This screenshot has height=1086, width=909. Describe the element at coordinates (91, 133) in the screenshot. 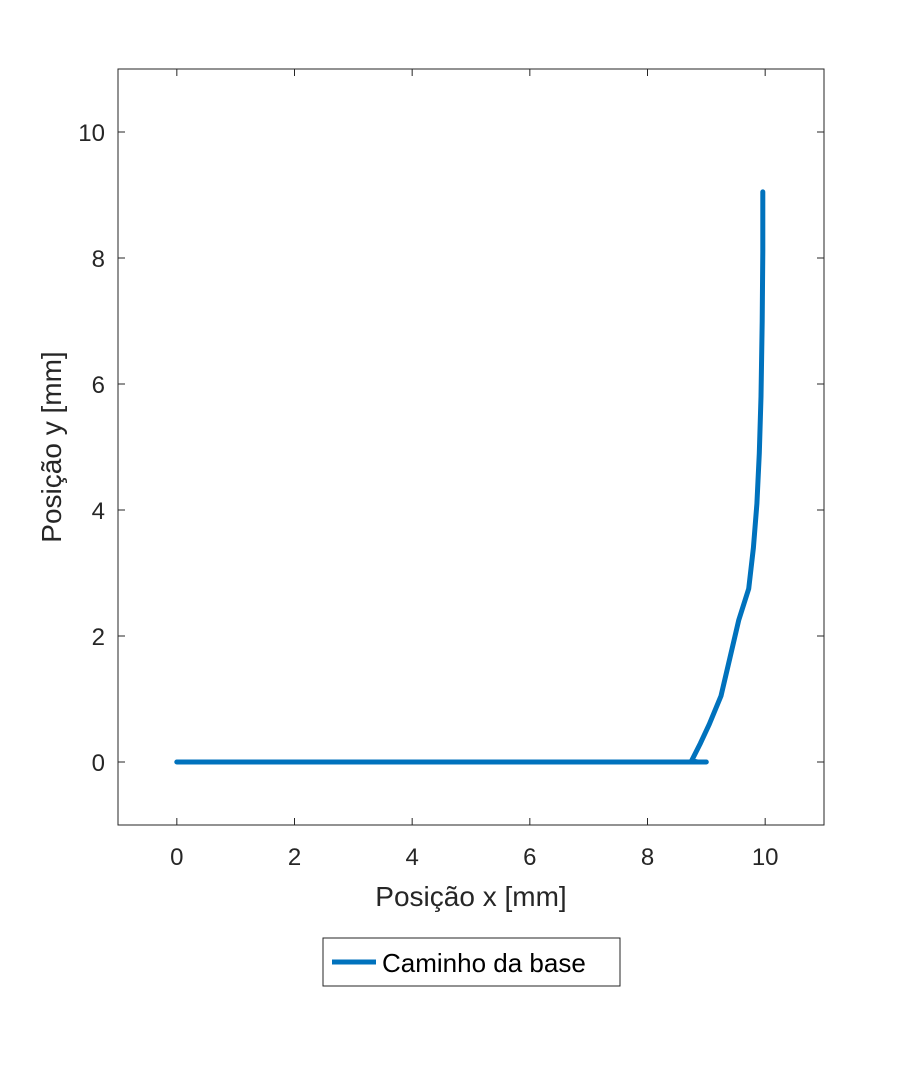

I see `y-tick-label: 10` at that location.